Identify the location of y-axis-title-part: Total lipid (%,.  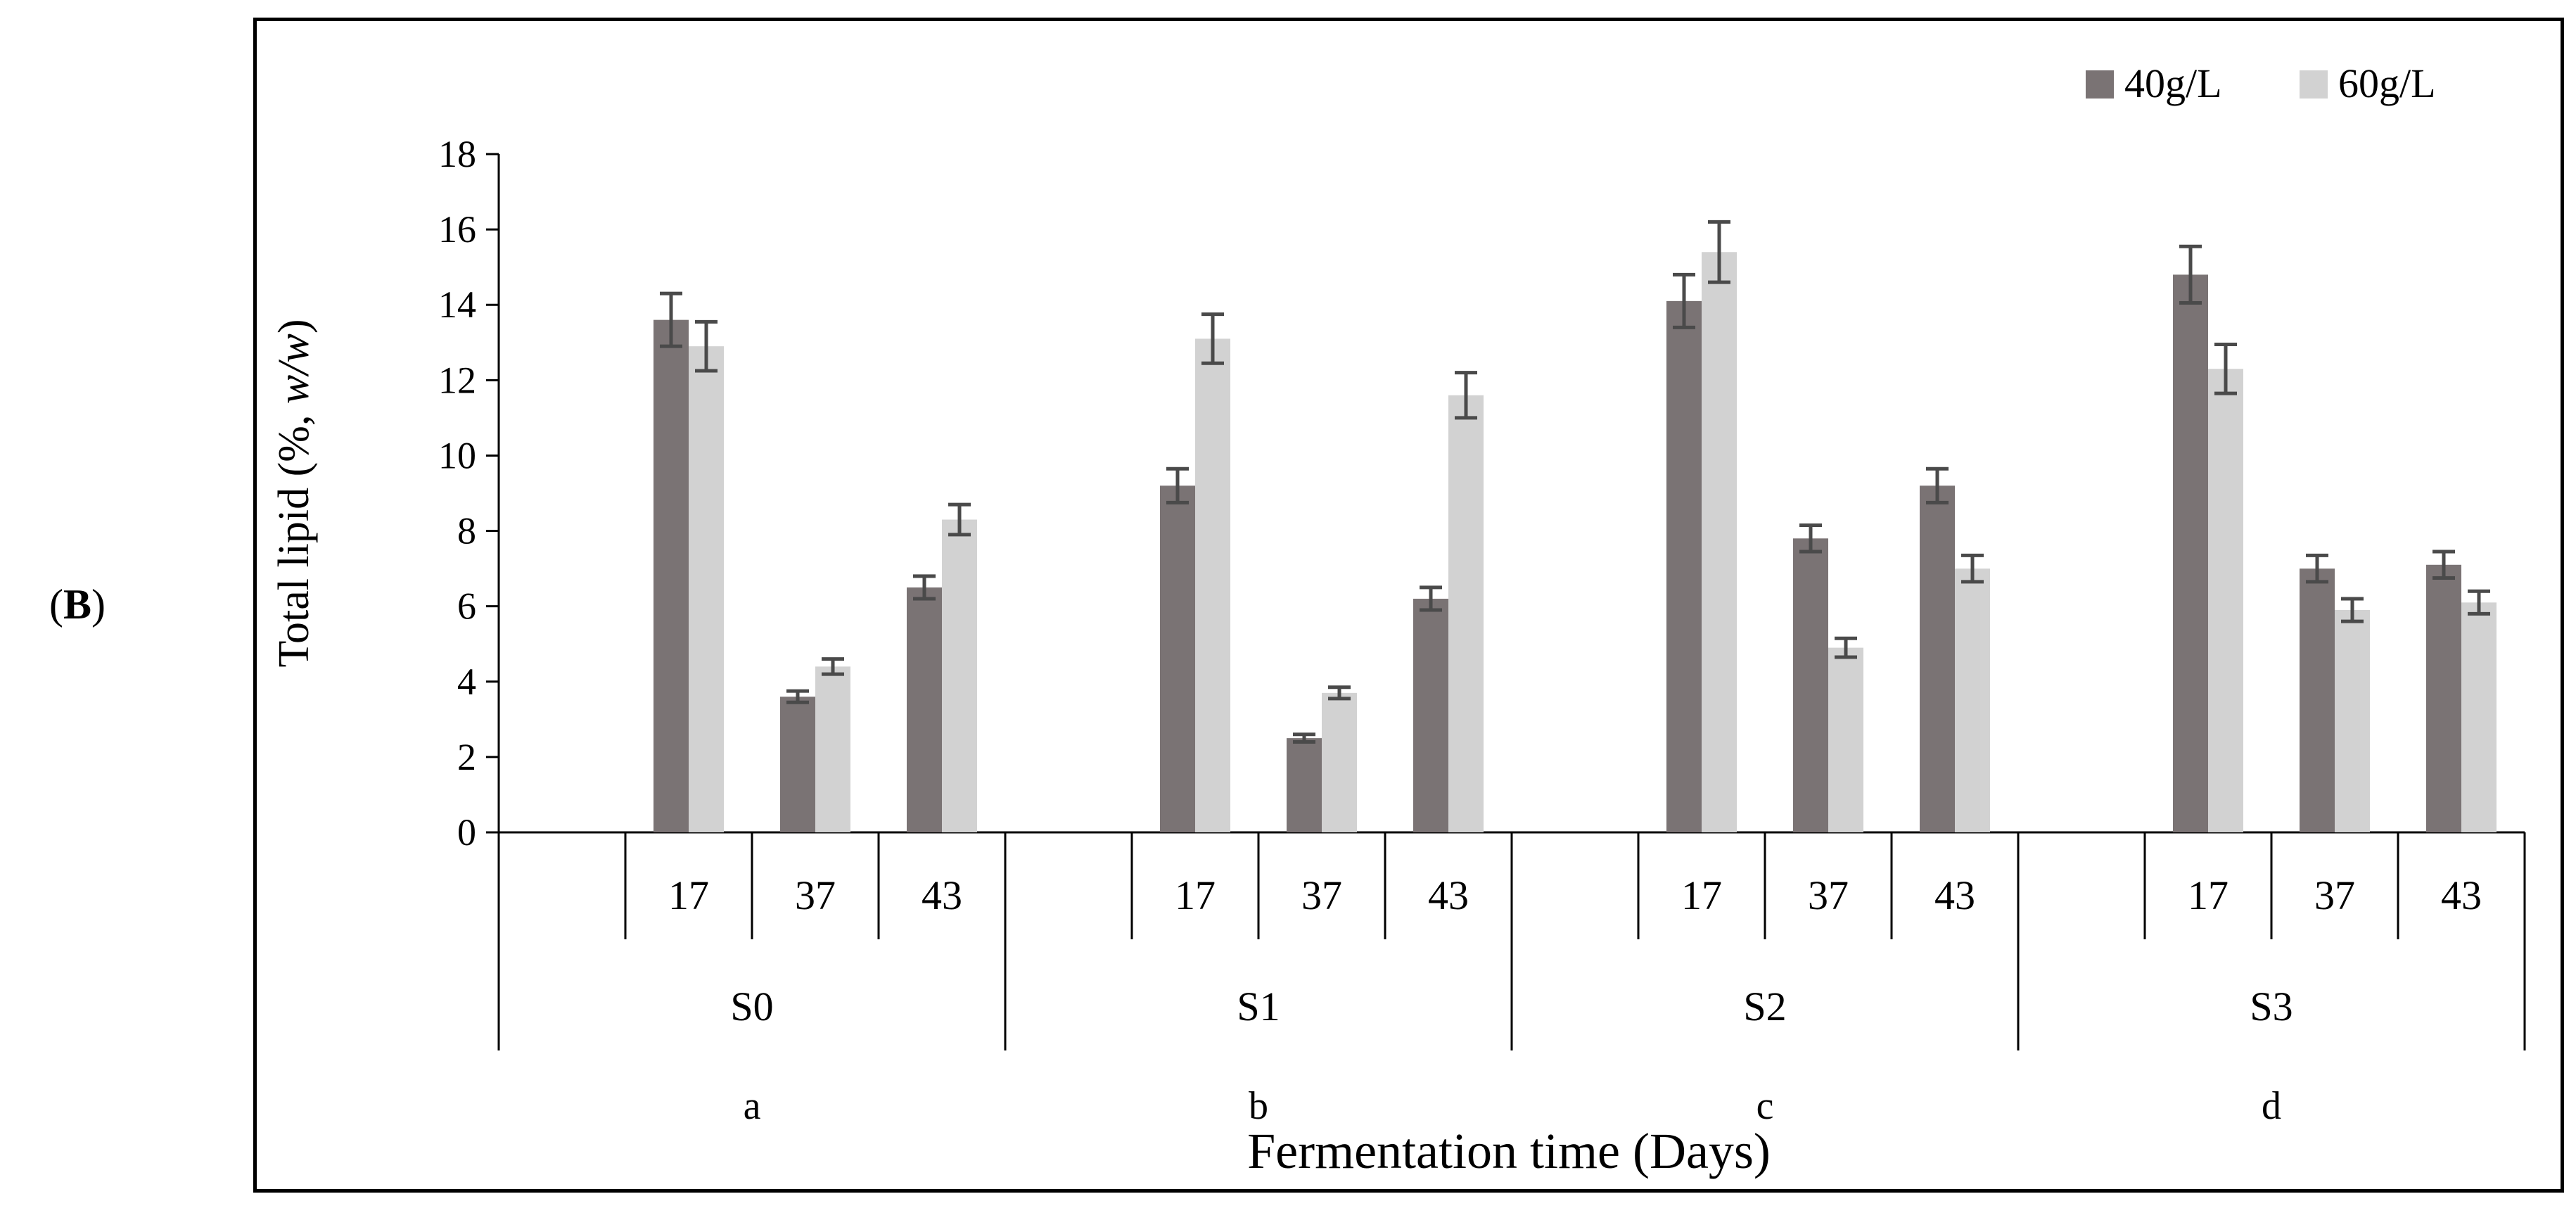
(294, 535).